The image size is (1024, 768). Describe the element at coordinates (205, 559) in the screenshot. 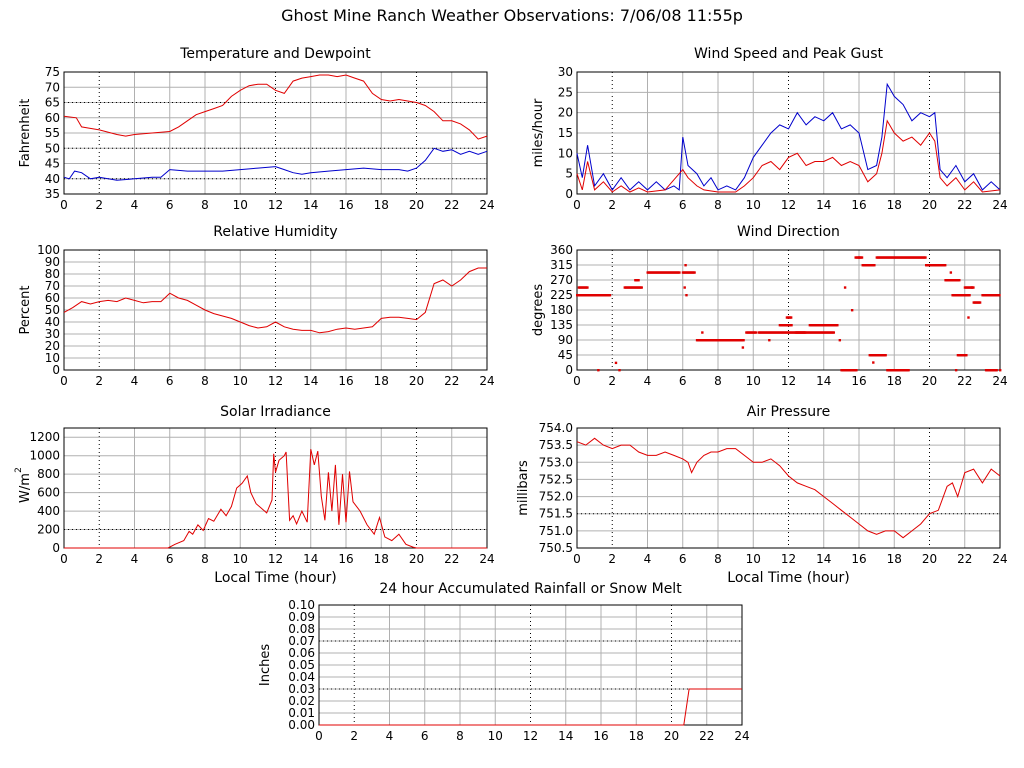

I see `solar-x-tick-label: 8` at that location.